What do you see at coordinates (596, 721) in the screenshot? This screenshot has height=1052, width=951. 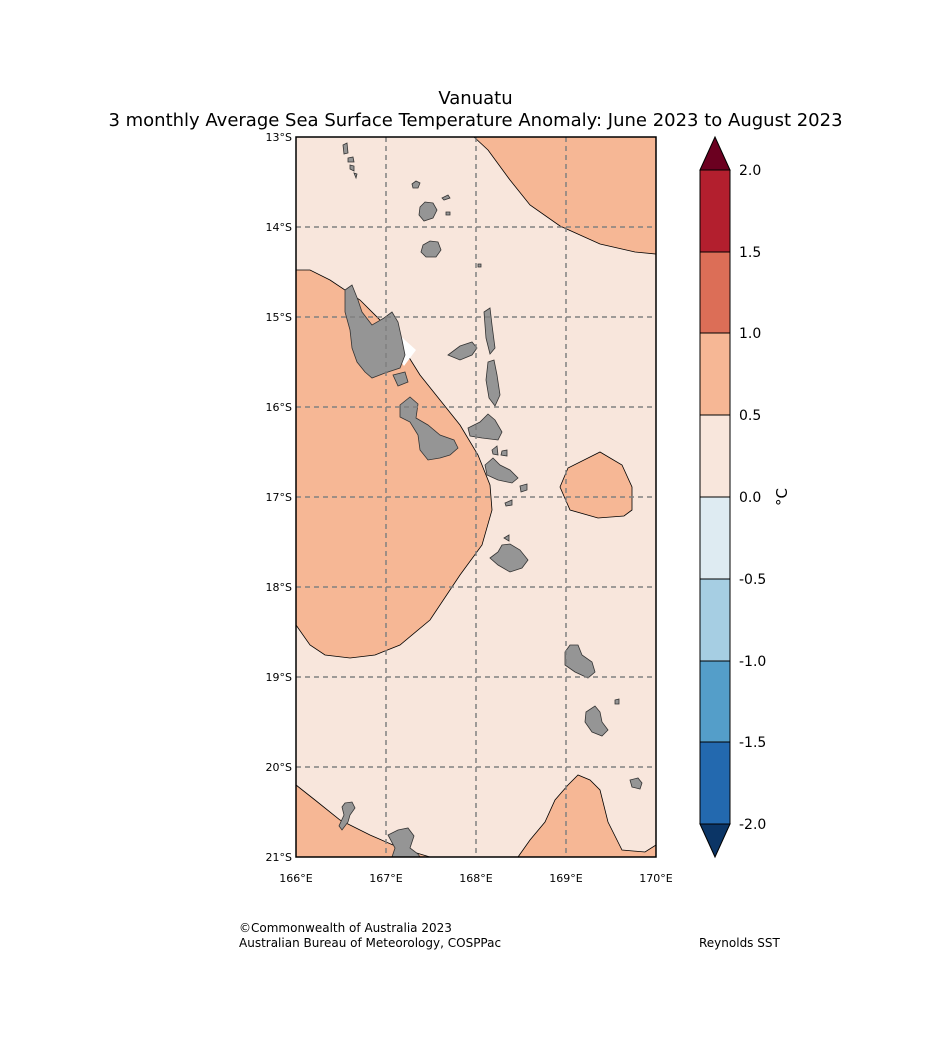 I see `island-tanna` at bounding box center [596, 721].